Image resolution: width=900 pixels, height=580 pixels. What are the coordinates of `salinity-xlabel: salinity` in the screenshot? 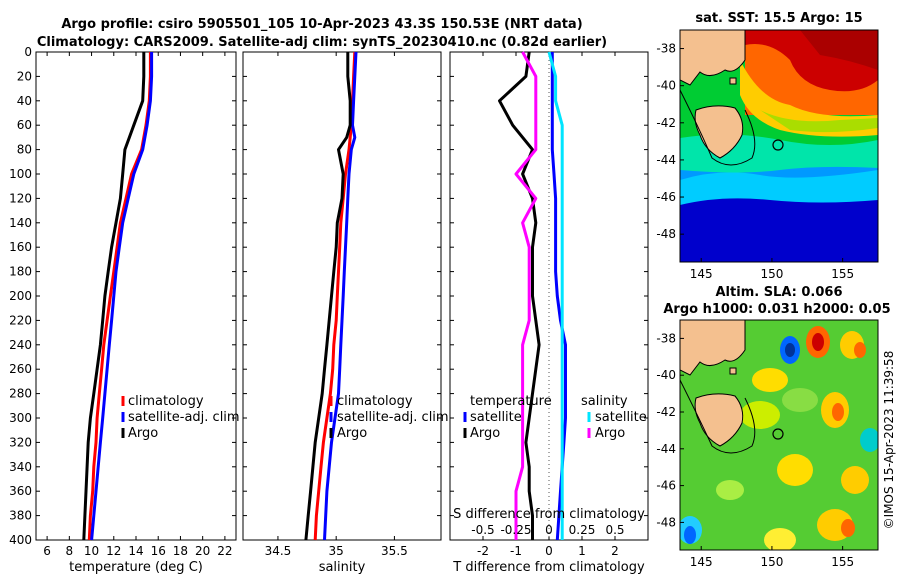 It's located at (342, 567).